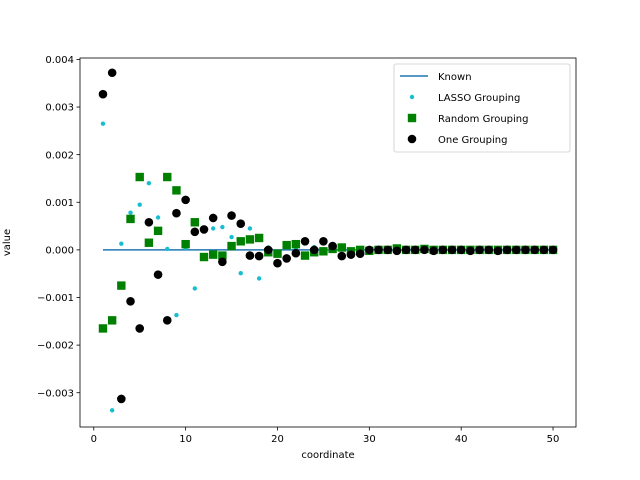 The height and width of the screenshot is (480, 640). Describe the element at coordinates (455, 77) in the screenshot. I see `legend-label: Known` at that location.